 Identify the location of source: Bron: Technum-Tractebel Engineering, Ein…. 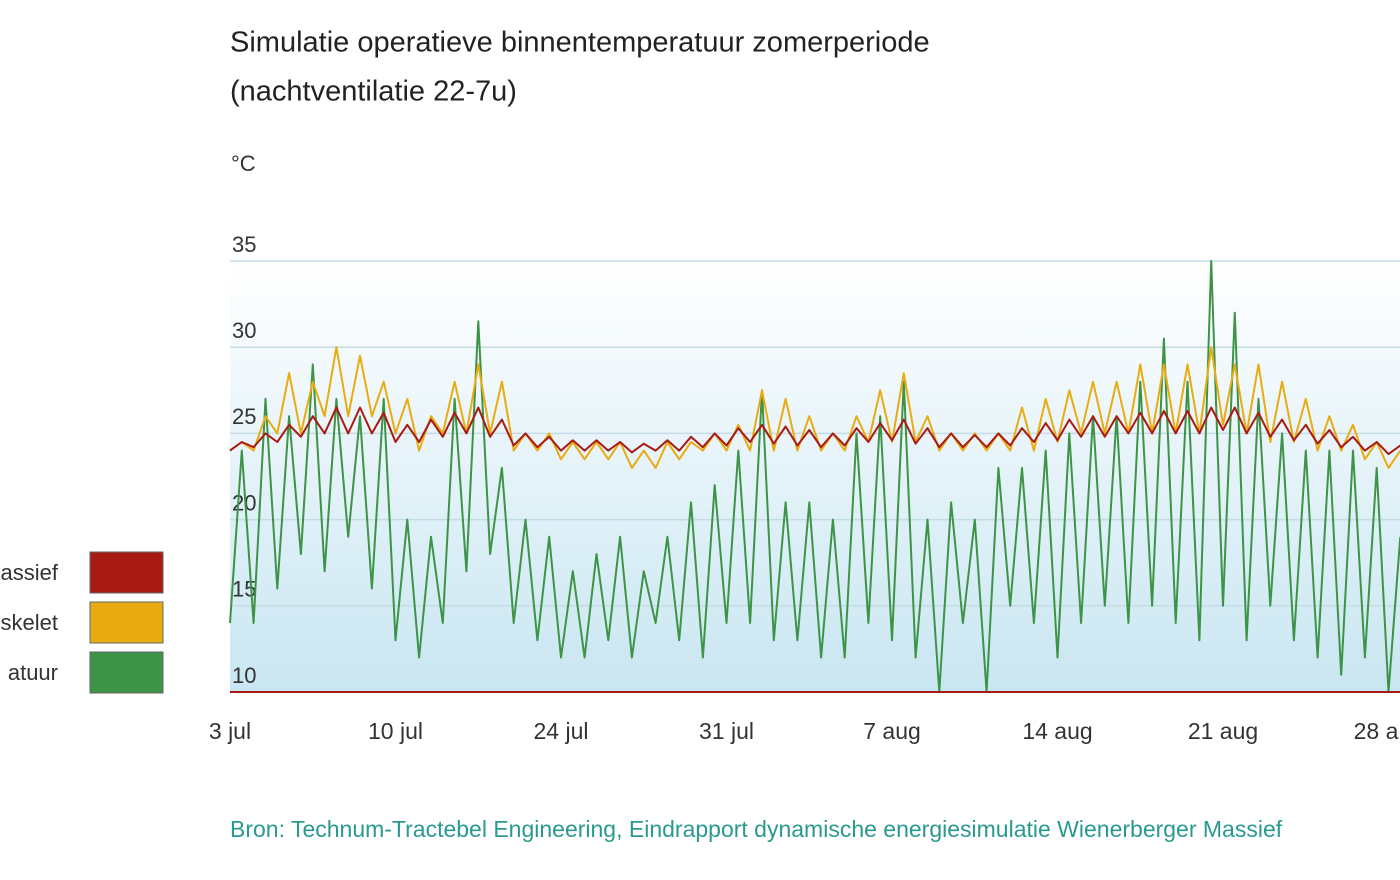
(756, 829).